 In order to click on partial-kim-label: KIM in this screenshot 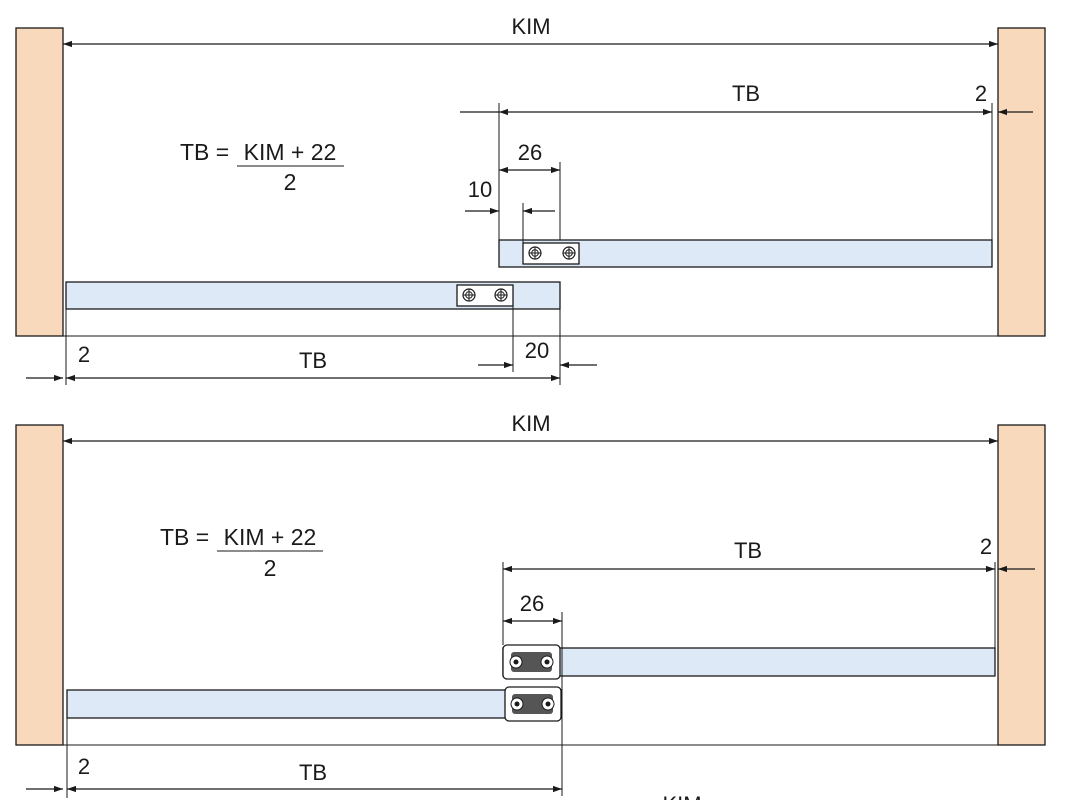, I will do `click(681, 796)`.